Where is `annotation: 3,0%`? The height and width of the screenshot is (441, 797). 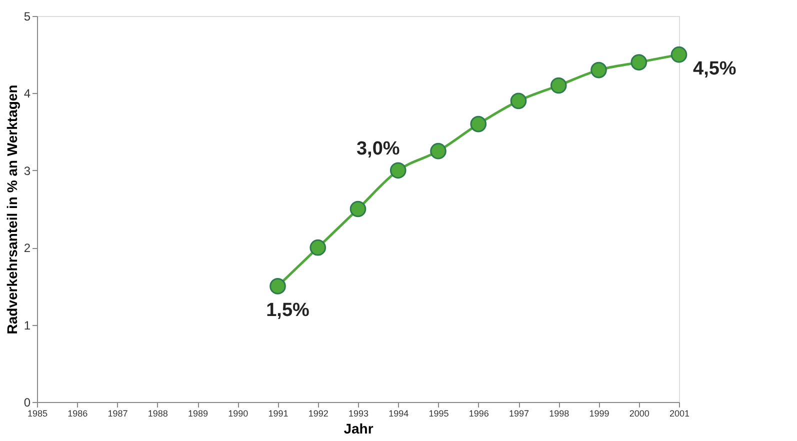 annotation: 3,0% is located at coordinates (378, 149).